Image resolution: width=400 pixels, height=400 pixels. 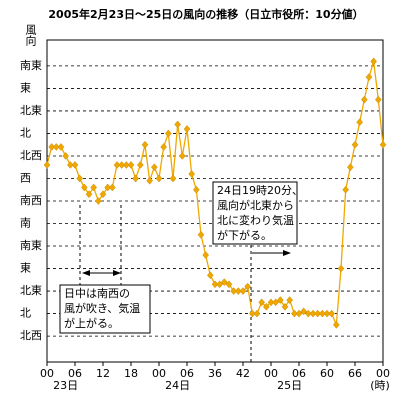 I want to click on x-tick-label: 60, so click(x=327, y=373).